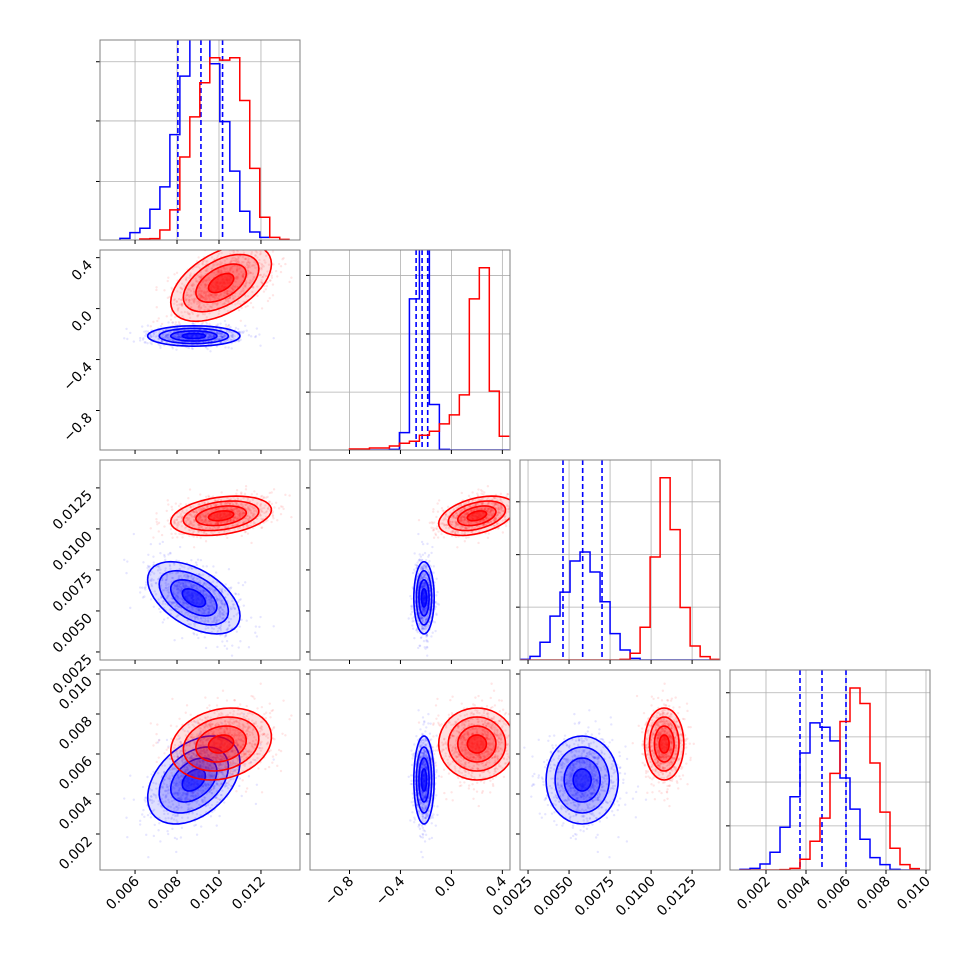 The image size is (970, 975). I want to click on panel-frame, so click(200, 140).